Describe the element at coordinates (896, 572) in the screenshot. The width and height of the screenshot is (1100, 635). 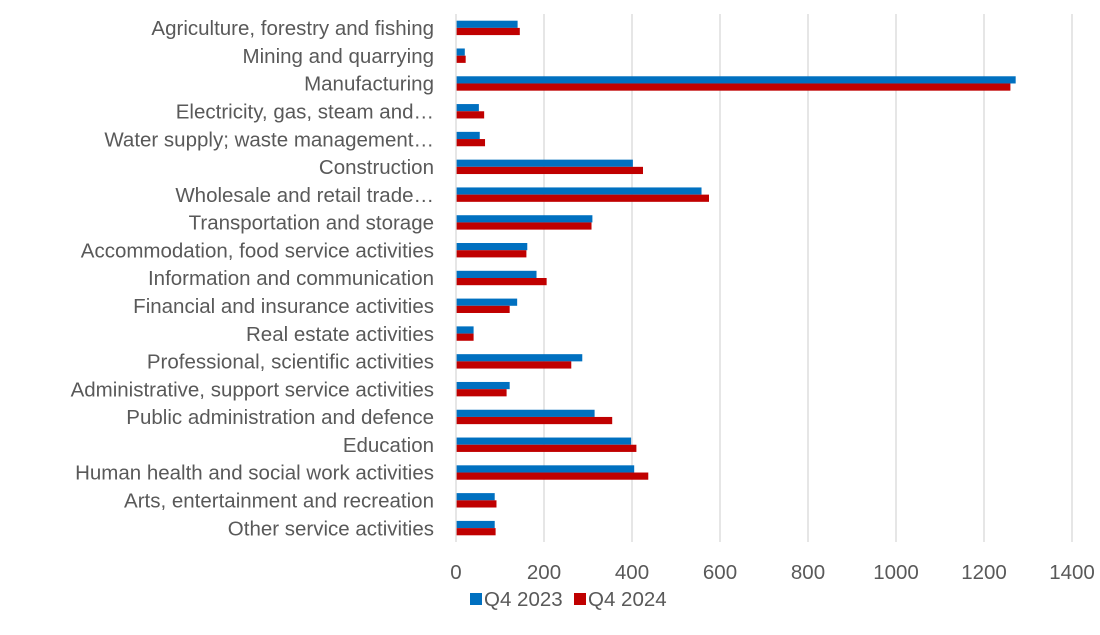
I see `x-tick-label: 1000` at that location.